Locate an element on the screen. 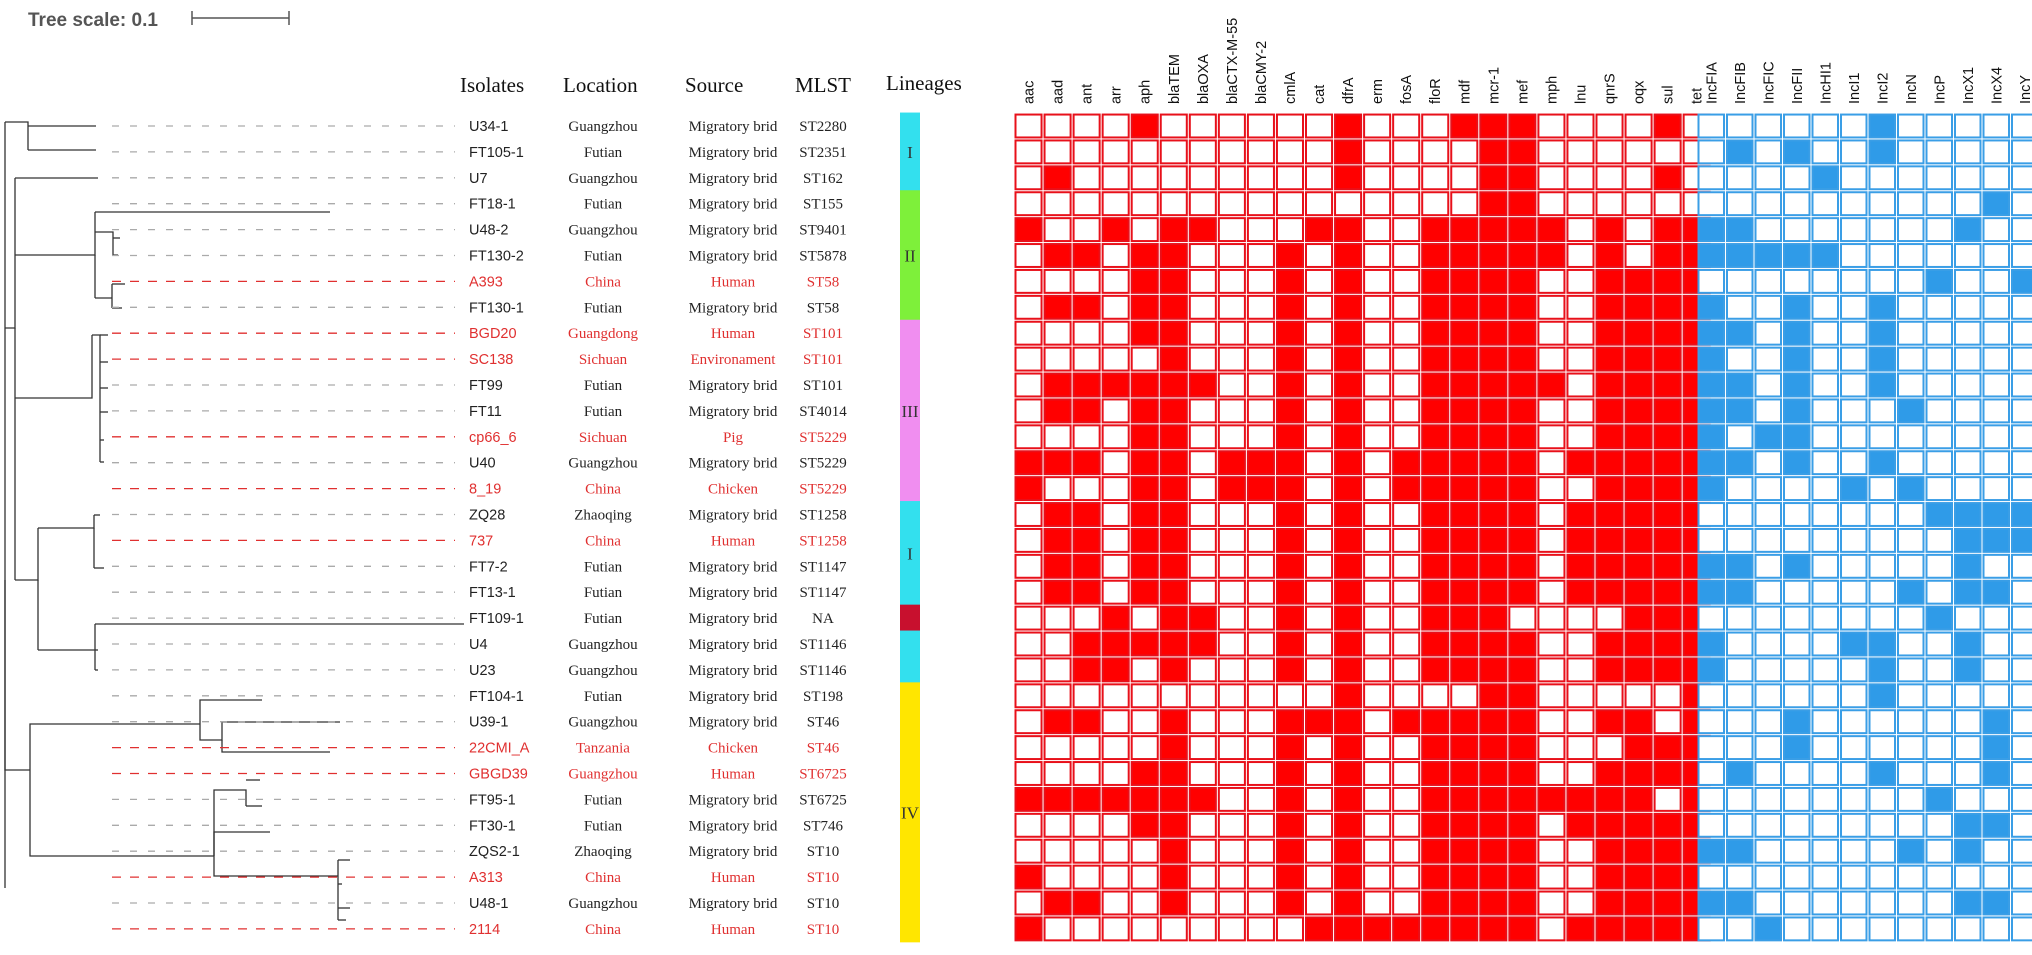 Image resolution: width=2032 pixels, height=955 pixels. isolate-mlst: ST1258 is located at coordinates (823, 541).